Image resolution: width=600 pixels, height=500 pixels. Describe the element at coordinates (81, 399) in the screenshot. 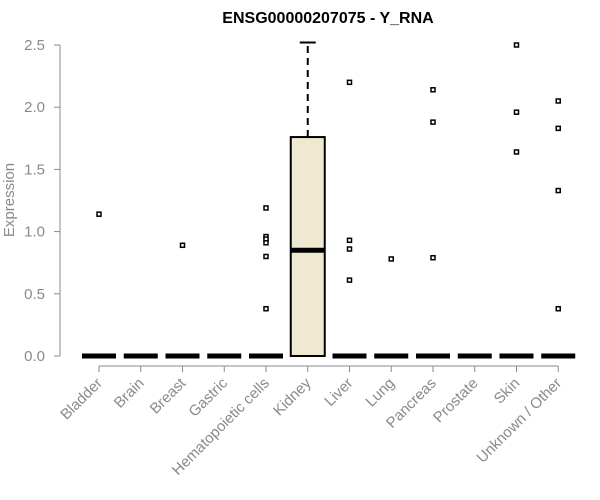

I see `x-tick-label: Bladder` at that location.